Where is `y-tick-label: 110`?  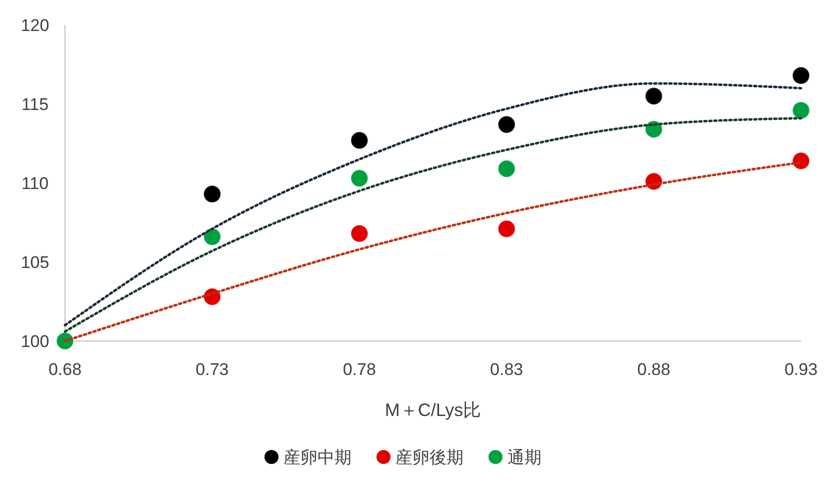 y-tick-label: 110 is located at coordinates (35, 183).